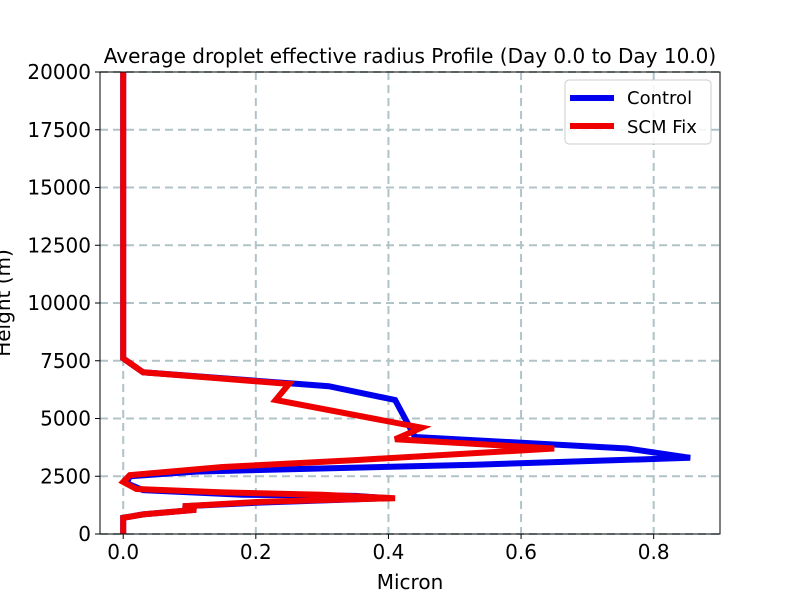  What do you see at coordinates (659, 98) in the screenshot?
I see `legend-label-control: Control` at bounding box center [659, 98].